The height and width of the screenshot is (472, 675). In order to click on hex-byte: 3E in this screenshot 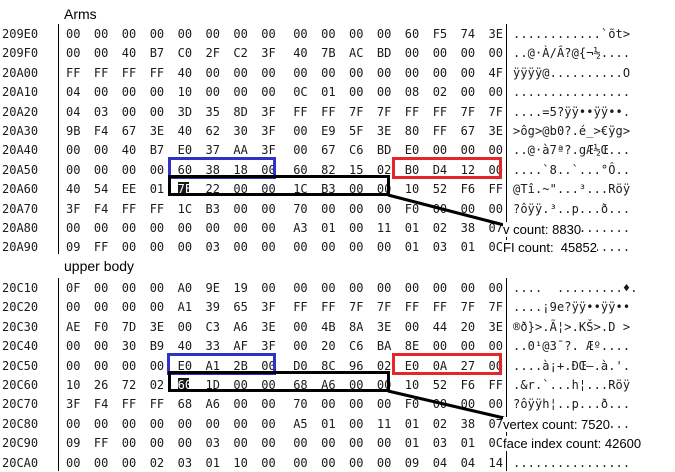, I will do `click(157, 326)`.